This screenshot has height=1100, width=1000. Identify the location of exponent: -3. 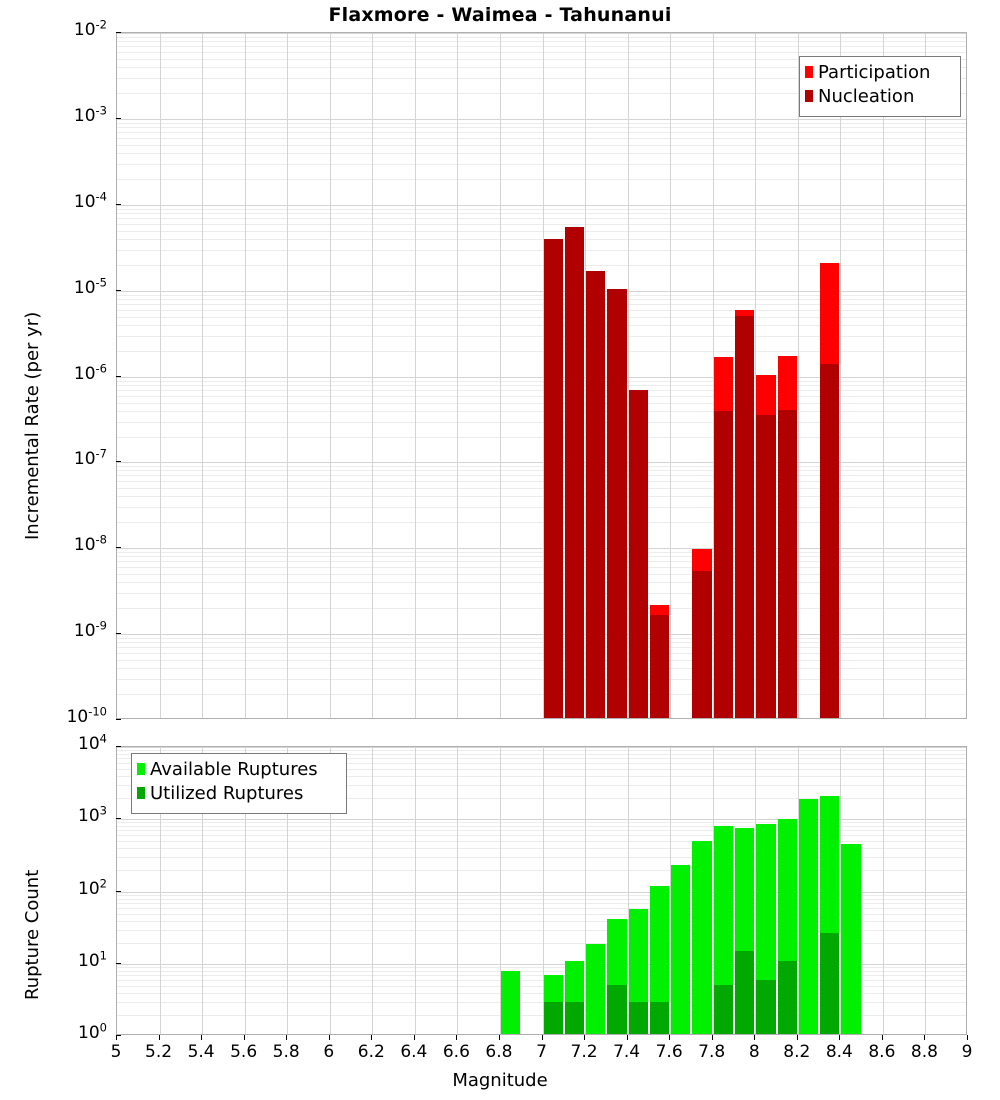
(101, 110).